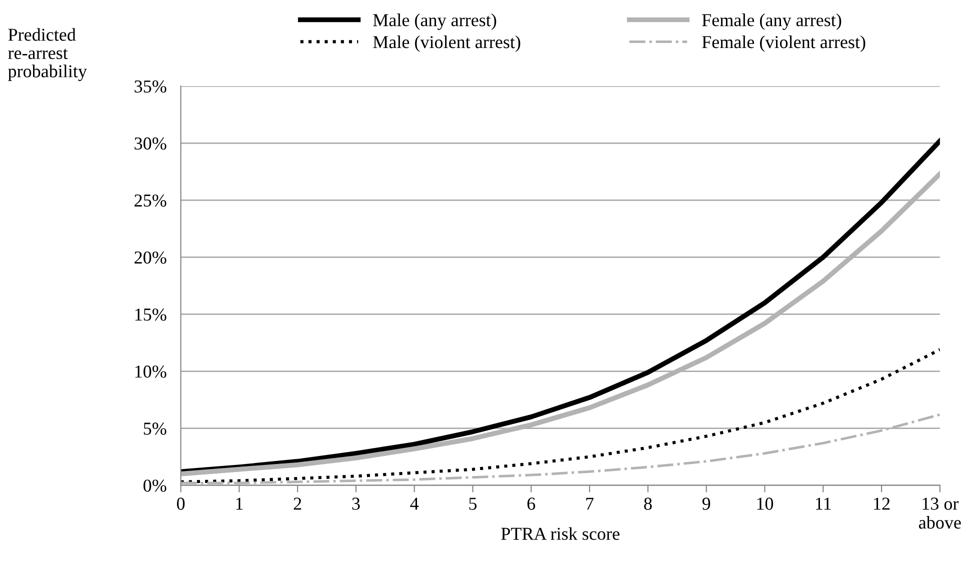  Describe the element at coordinates (239, 504) in the screenshot. I see `x-tick-label: 1` at that location.